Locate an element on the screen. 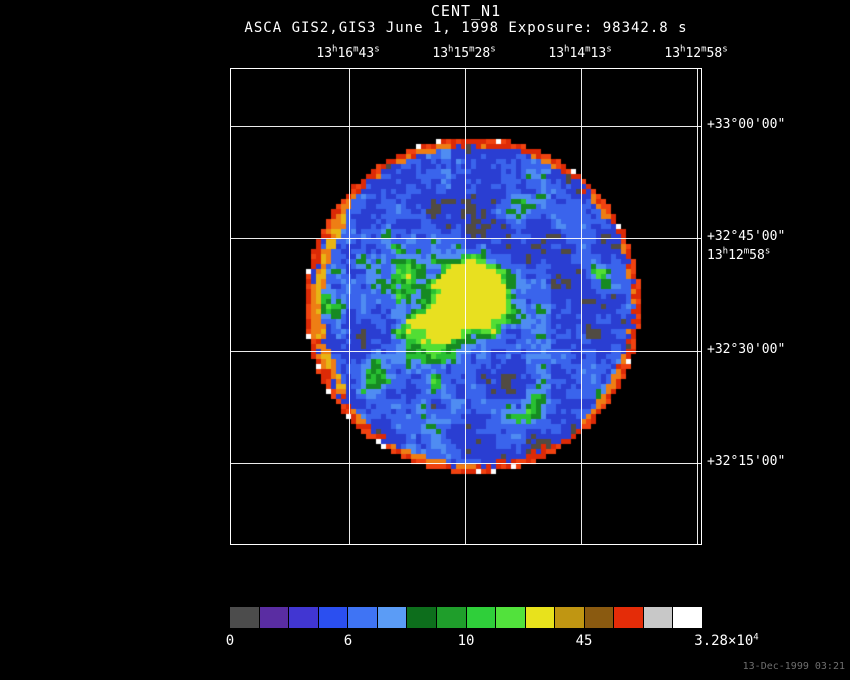 The height and width of the screenshot is (680, 850). timestamp: 13-Dec-1999 03:21 is located at coordinates (793, 666).